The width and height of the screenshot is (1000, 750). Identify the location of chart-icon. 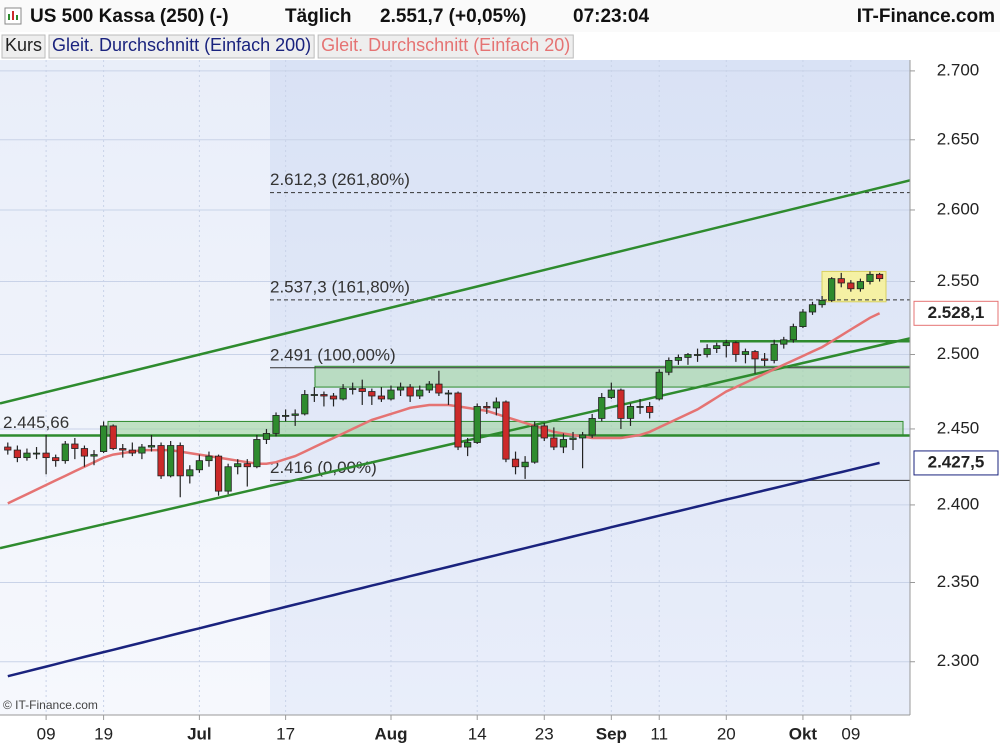
(13, 16).